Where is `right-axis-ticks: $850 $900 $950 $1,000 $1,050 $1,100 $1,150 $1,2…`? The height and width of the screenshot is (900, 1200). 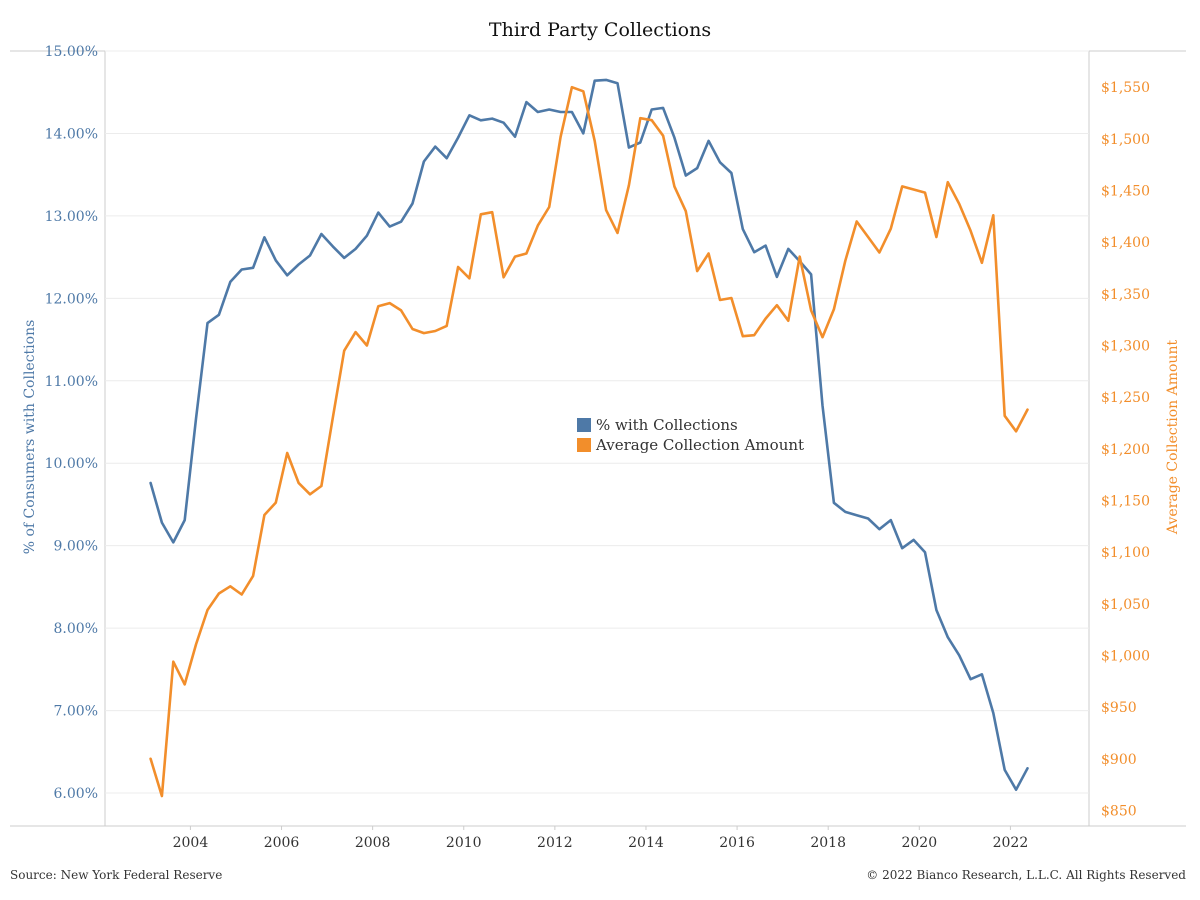
right-axis-ticks: $850 $900 $950 $1,000 $1,050 $1,100 $1,150 $1,2… is located at coordinates (1125, 449).